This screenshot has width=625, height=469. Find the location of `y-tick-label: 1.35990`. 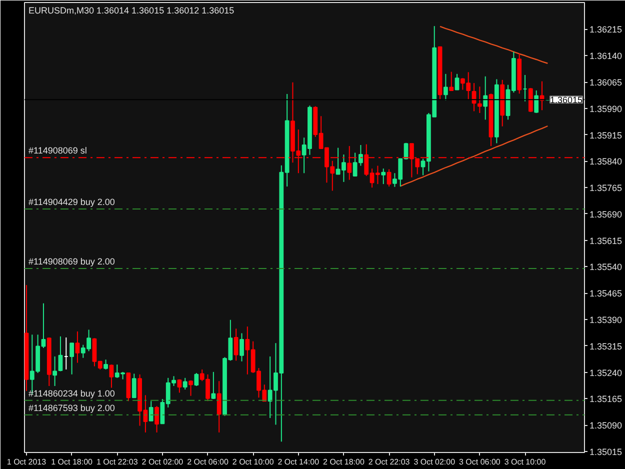

y-tick-label: 1.35990 is located at coordinates (606, 109).